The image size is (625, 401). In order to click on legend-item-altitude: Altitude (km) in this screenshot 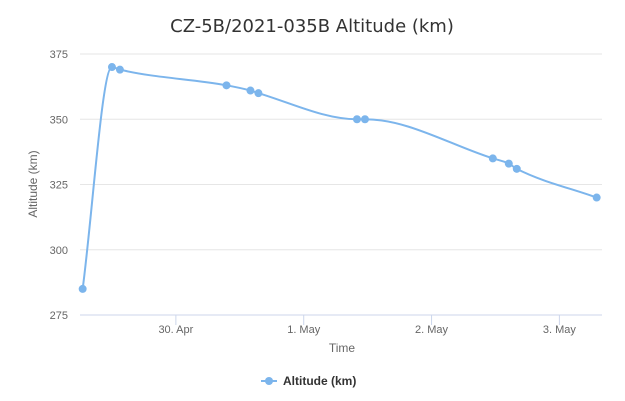, I will do `click(308, 381)`.